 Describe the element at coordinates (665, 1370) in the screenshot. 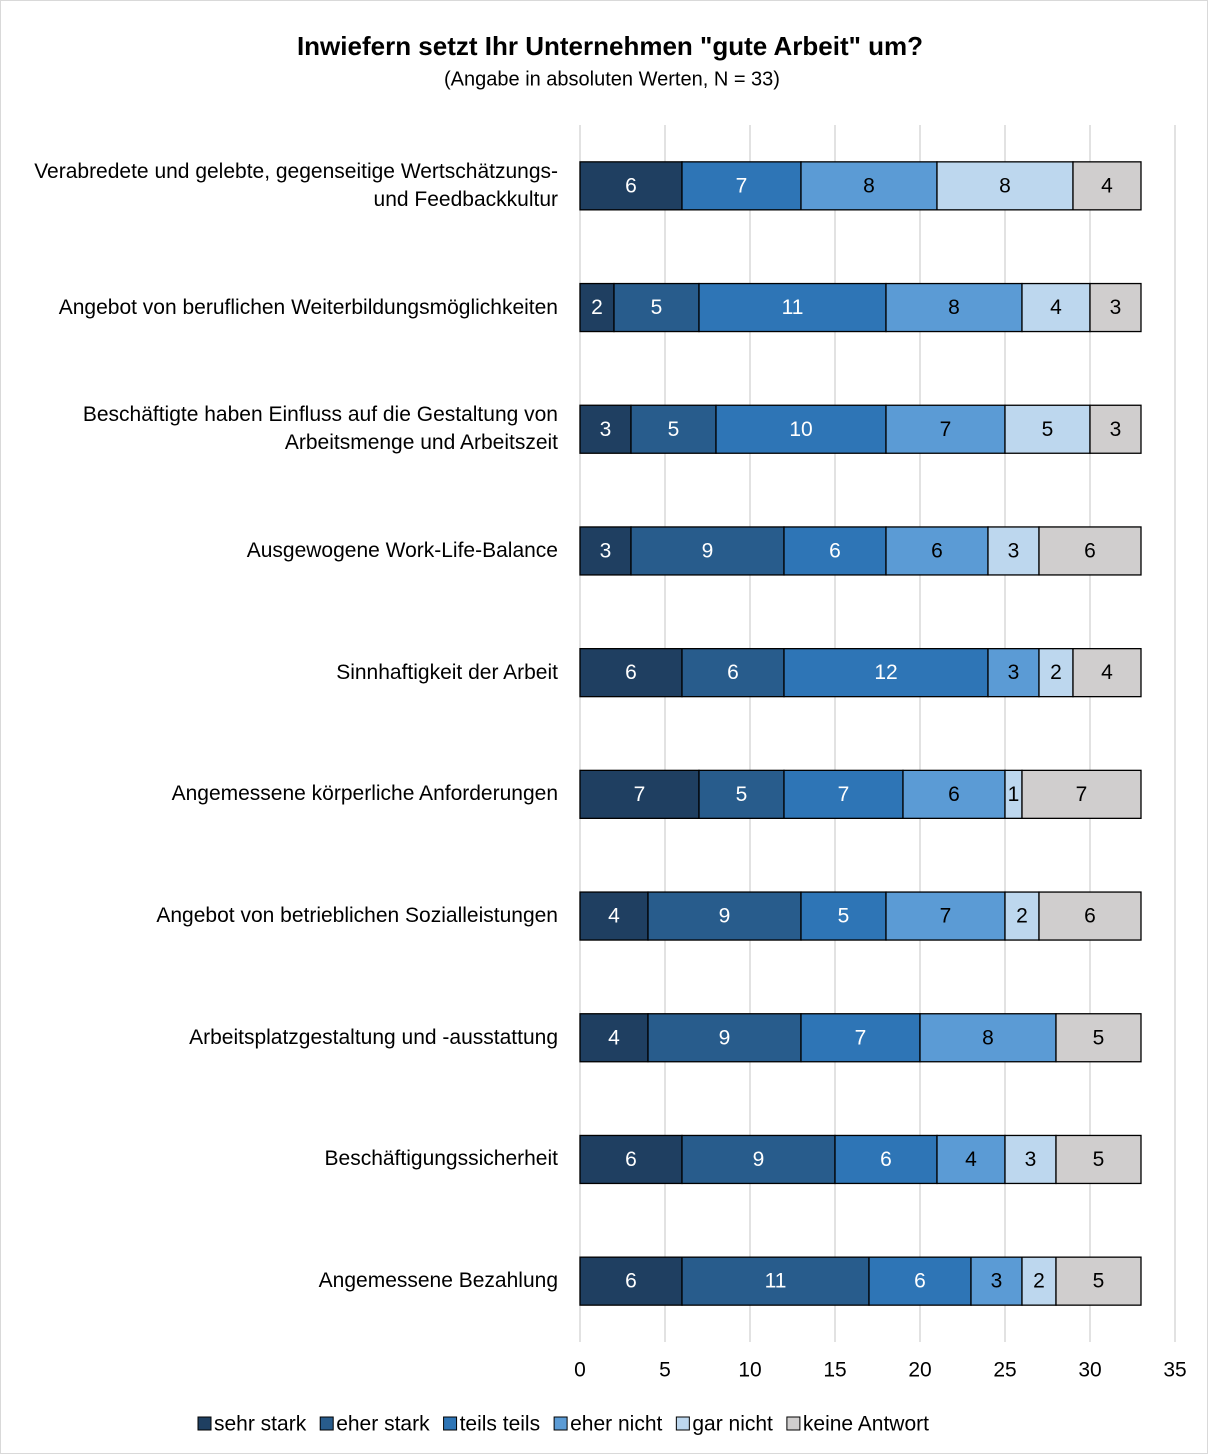

I see `x-tick-label: 5` at that location.